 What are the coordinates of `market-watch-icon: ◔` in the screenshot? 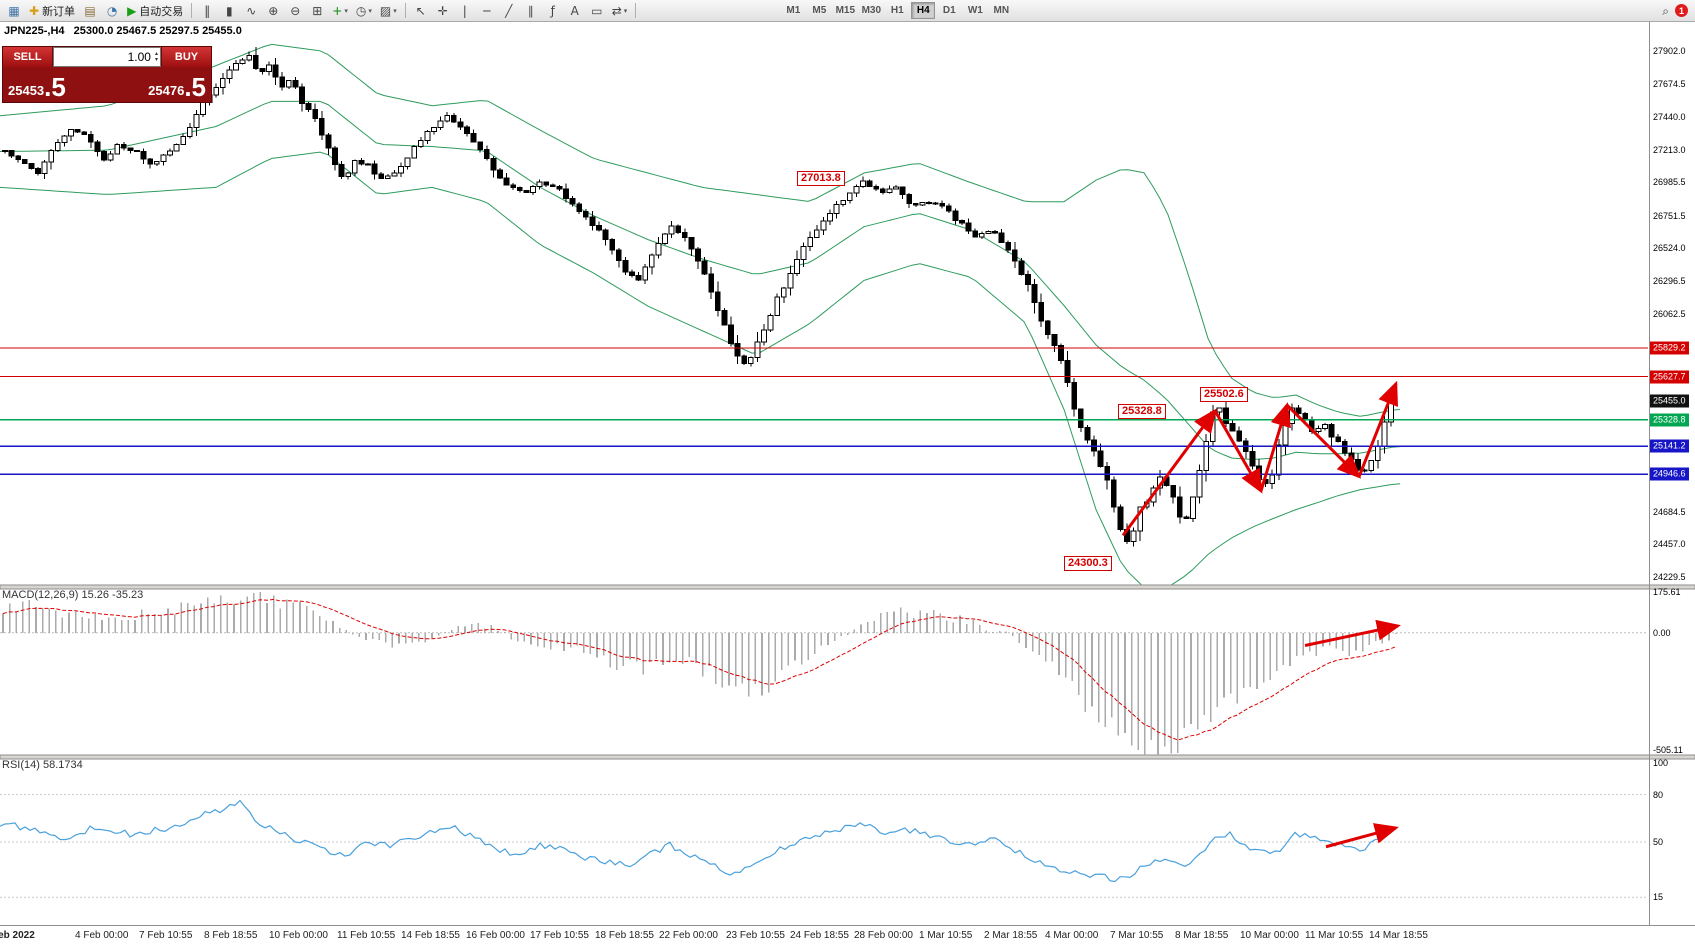 It's located at (112, 10).